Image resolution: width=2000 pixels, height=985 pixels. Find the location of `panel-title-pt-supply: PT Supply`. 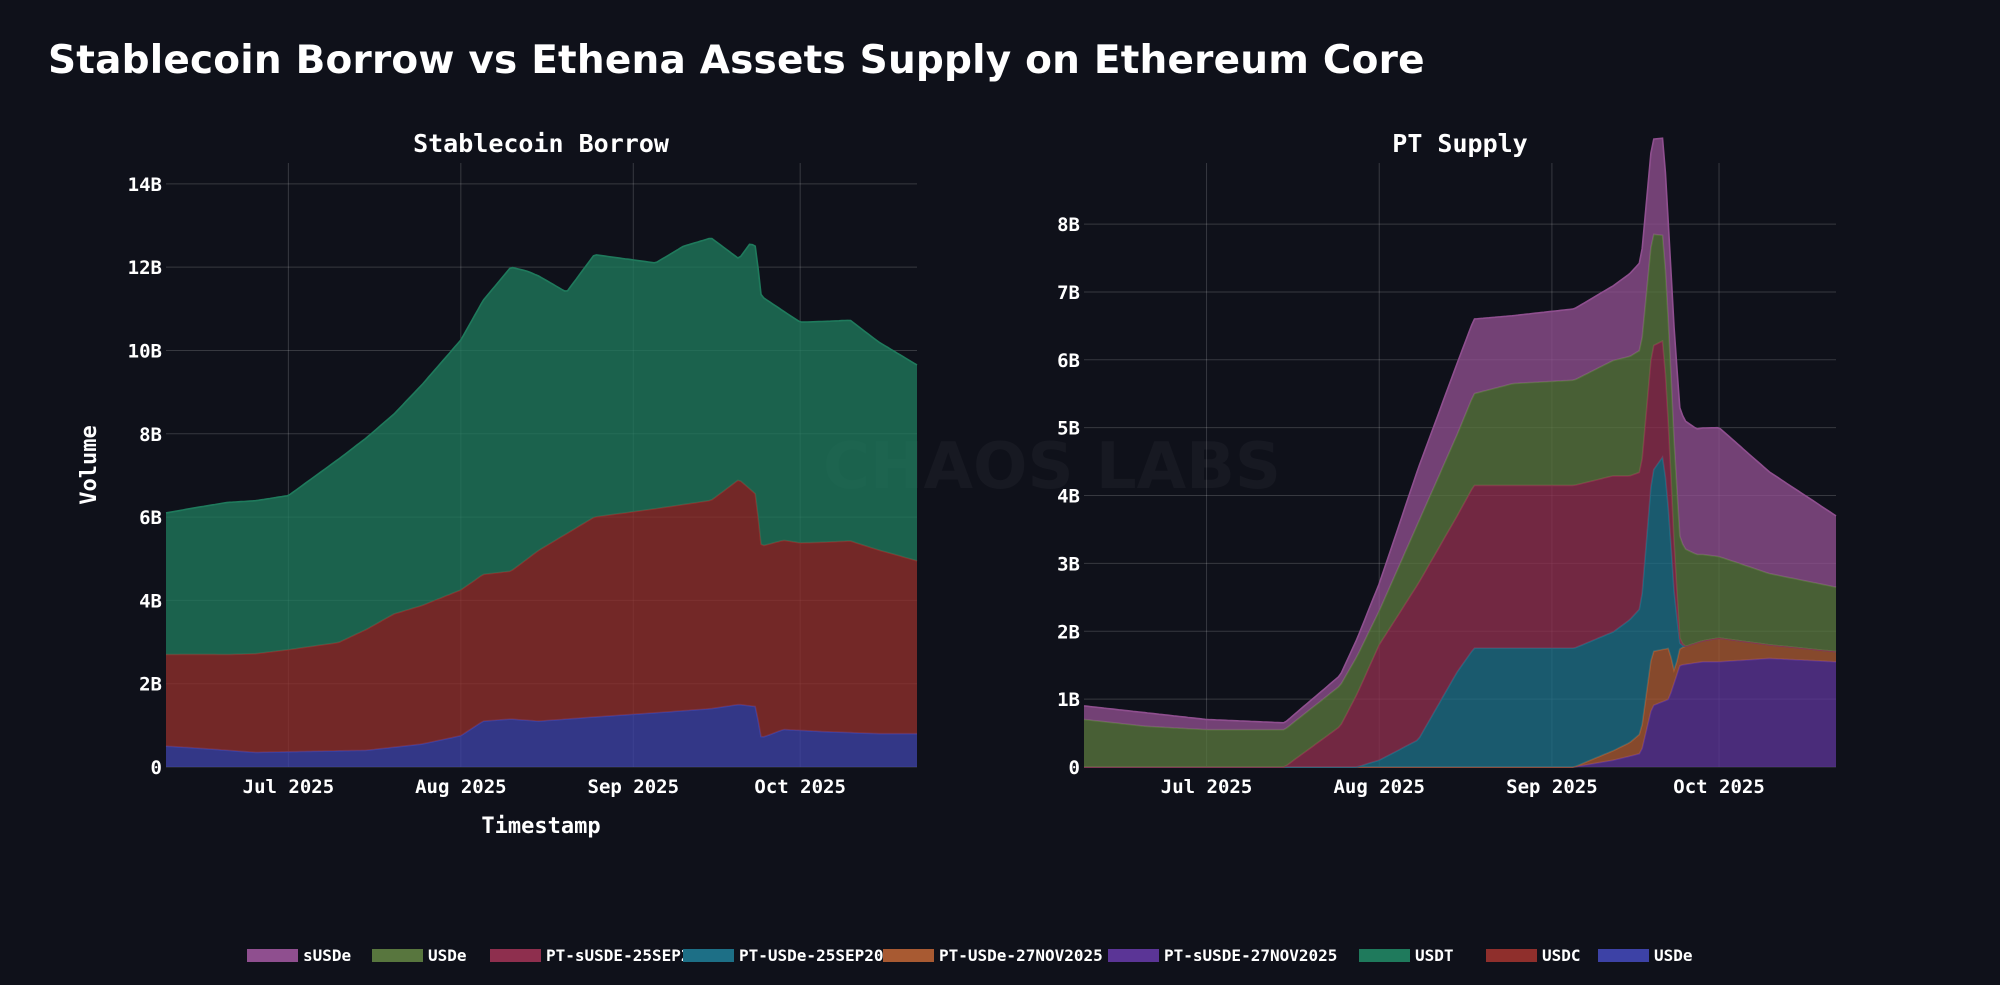

panel-title-pt-supply: PT Supply is located at coordinates (1459, 143).